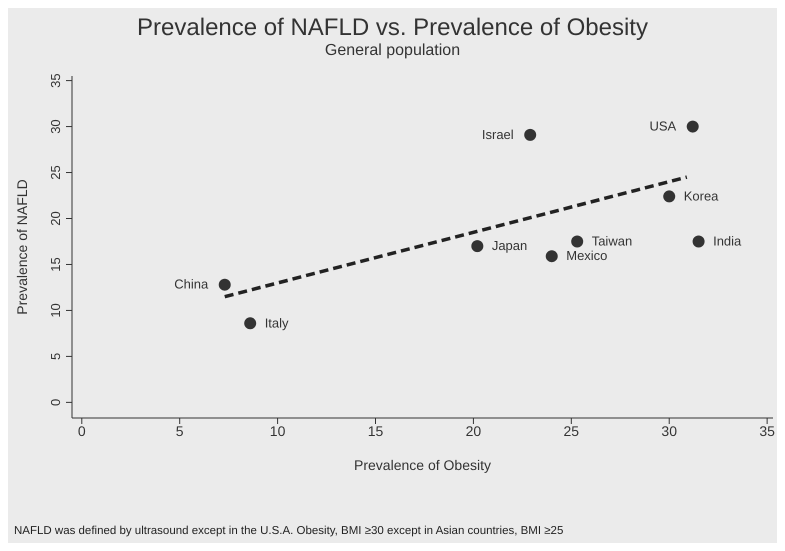 This screenshot has height=551, width=785. Describe the element at coordinates (727, 240) in the screenshot. I see `series-label: India` at that location.